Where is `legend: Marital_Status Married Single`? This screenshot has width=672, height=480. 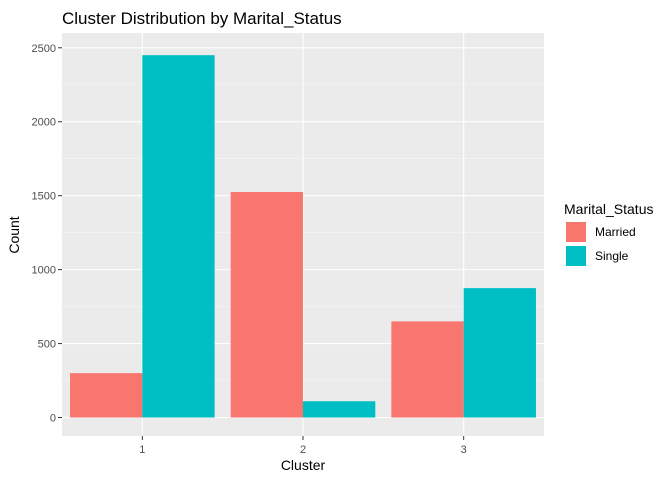 legend: Marital_Status Married Single is located at coordinates (608, 233).